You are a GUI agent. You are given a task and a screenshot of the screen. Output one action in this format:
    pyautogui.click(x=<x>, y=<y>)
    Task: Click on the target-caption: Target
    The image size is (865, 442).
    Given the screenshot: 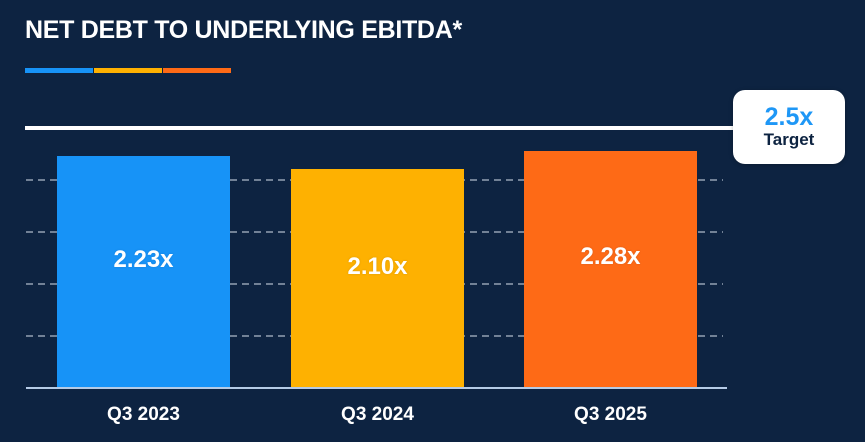 What is the action you would take?
    pyautogui.click(x=789, y=140)
    